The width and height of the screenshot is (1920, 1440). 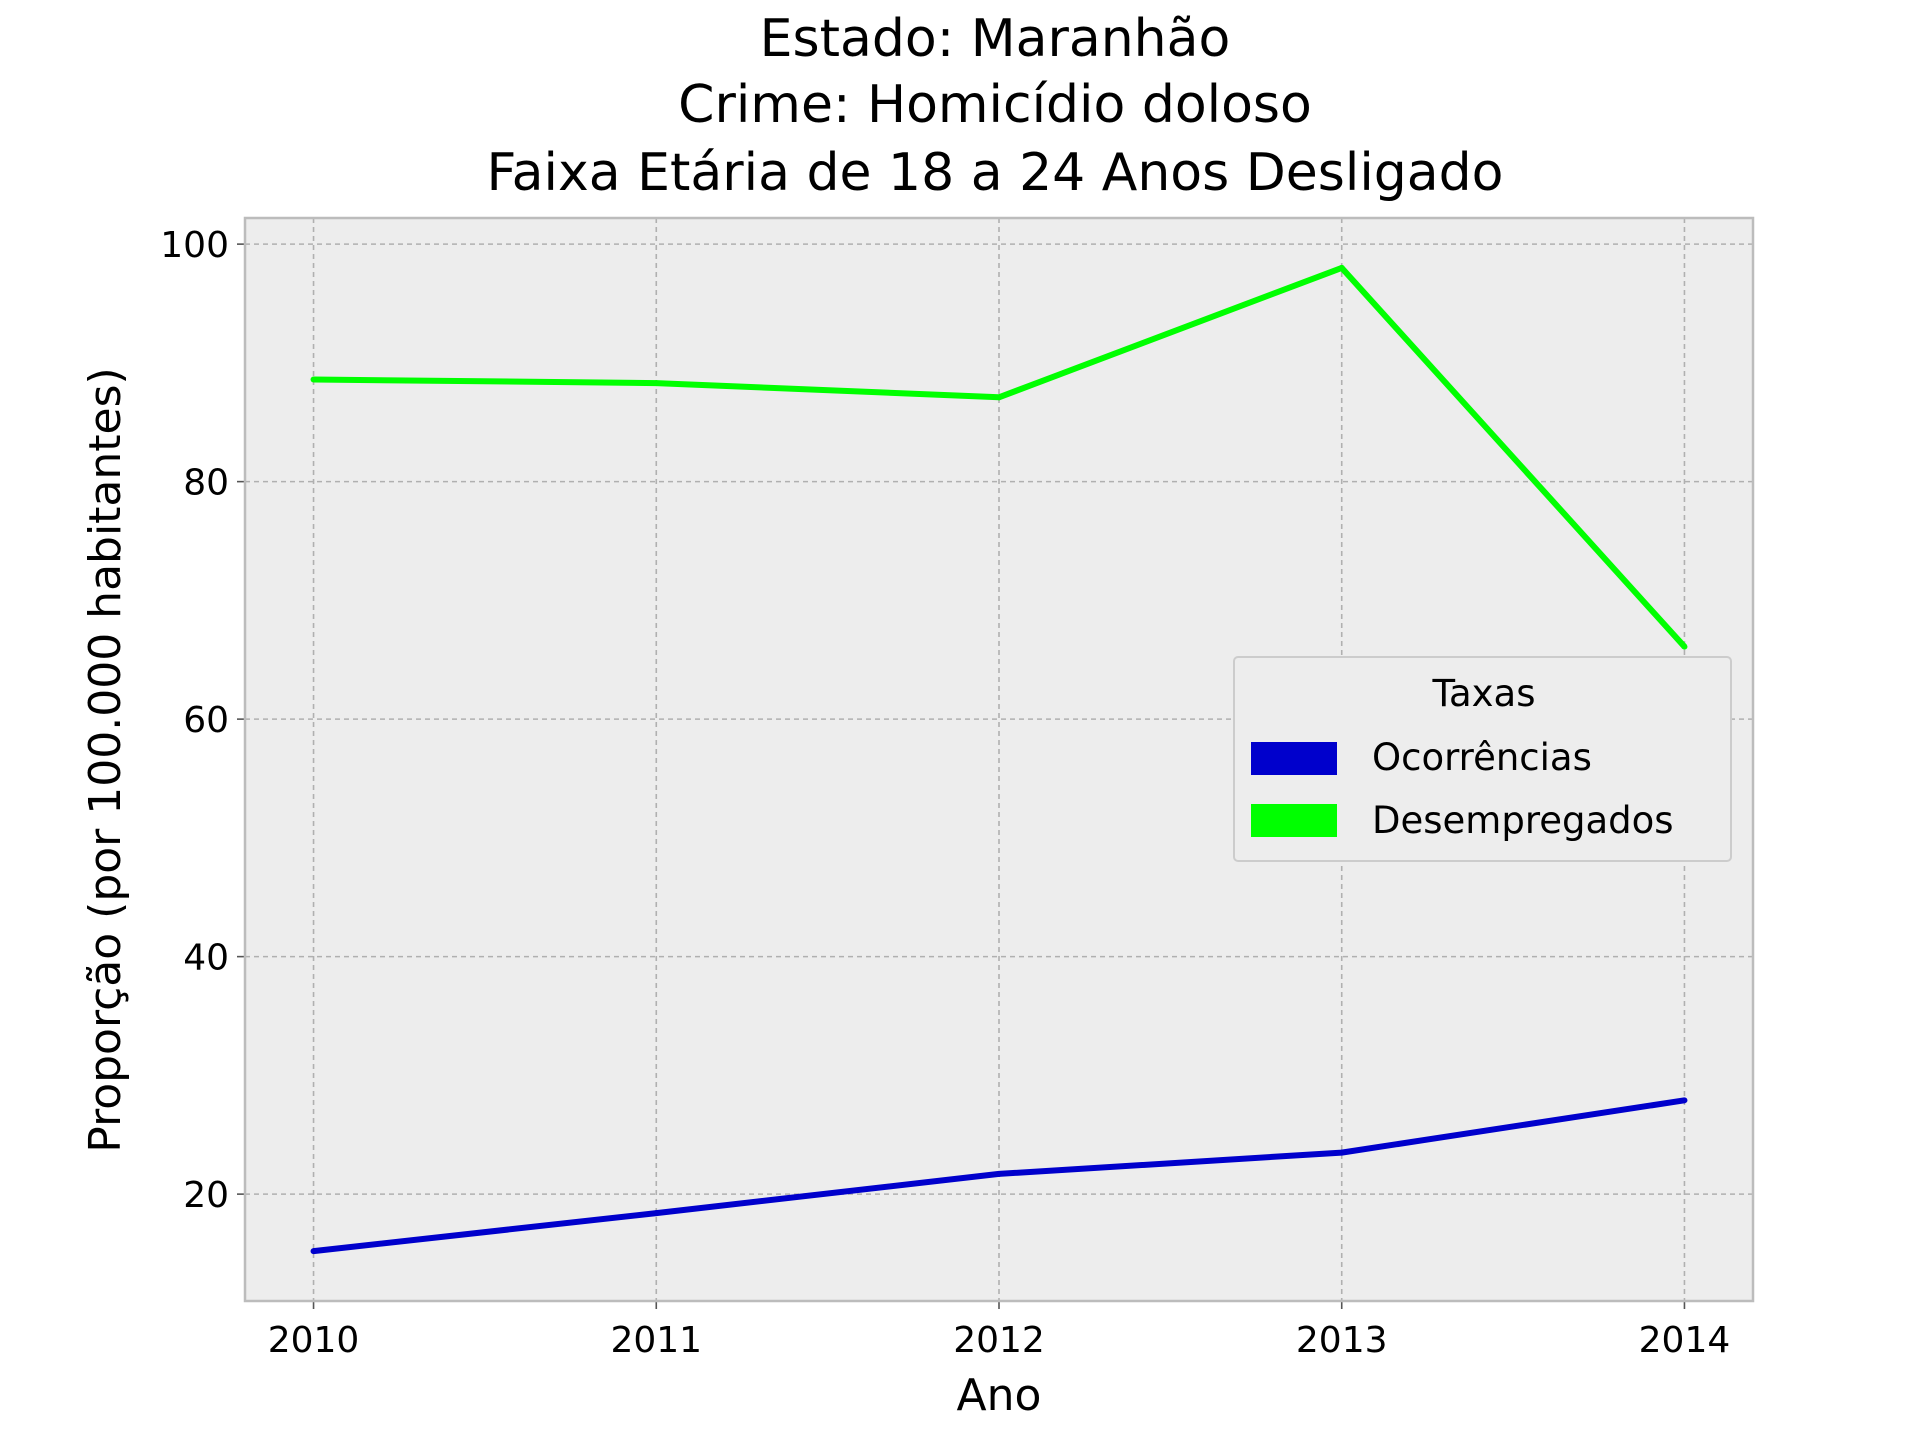 I want to click on y-axis-label: Proporção (por 100.000 habitantes), so click(x=105, y=759).